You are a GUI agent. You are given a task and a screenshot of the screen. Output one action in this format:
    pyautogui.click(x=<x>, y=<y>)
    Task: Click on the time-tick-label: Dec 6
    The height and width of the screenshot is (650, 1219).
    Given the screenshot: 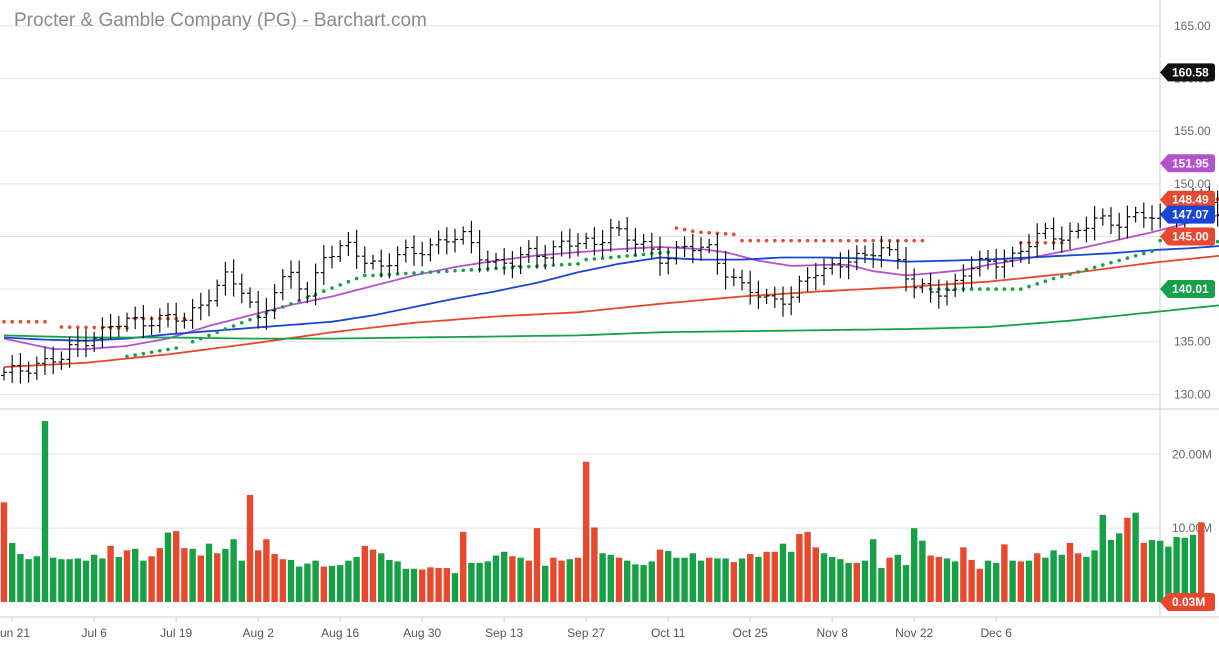 What is the action you would take?
    pyautogui.click(x=997, y=633)
    